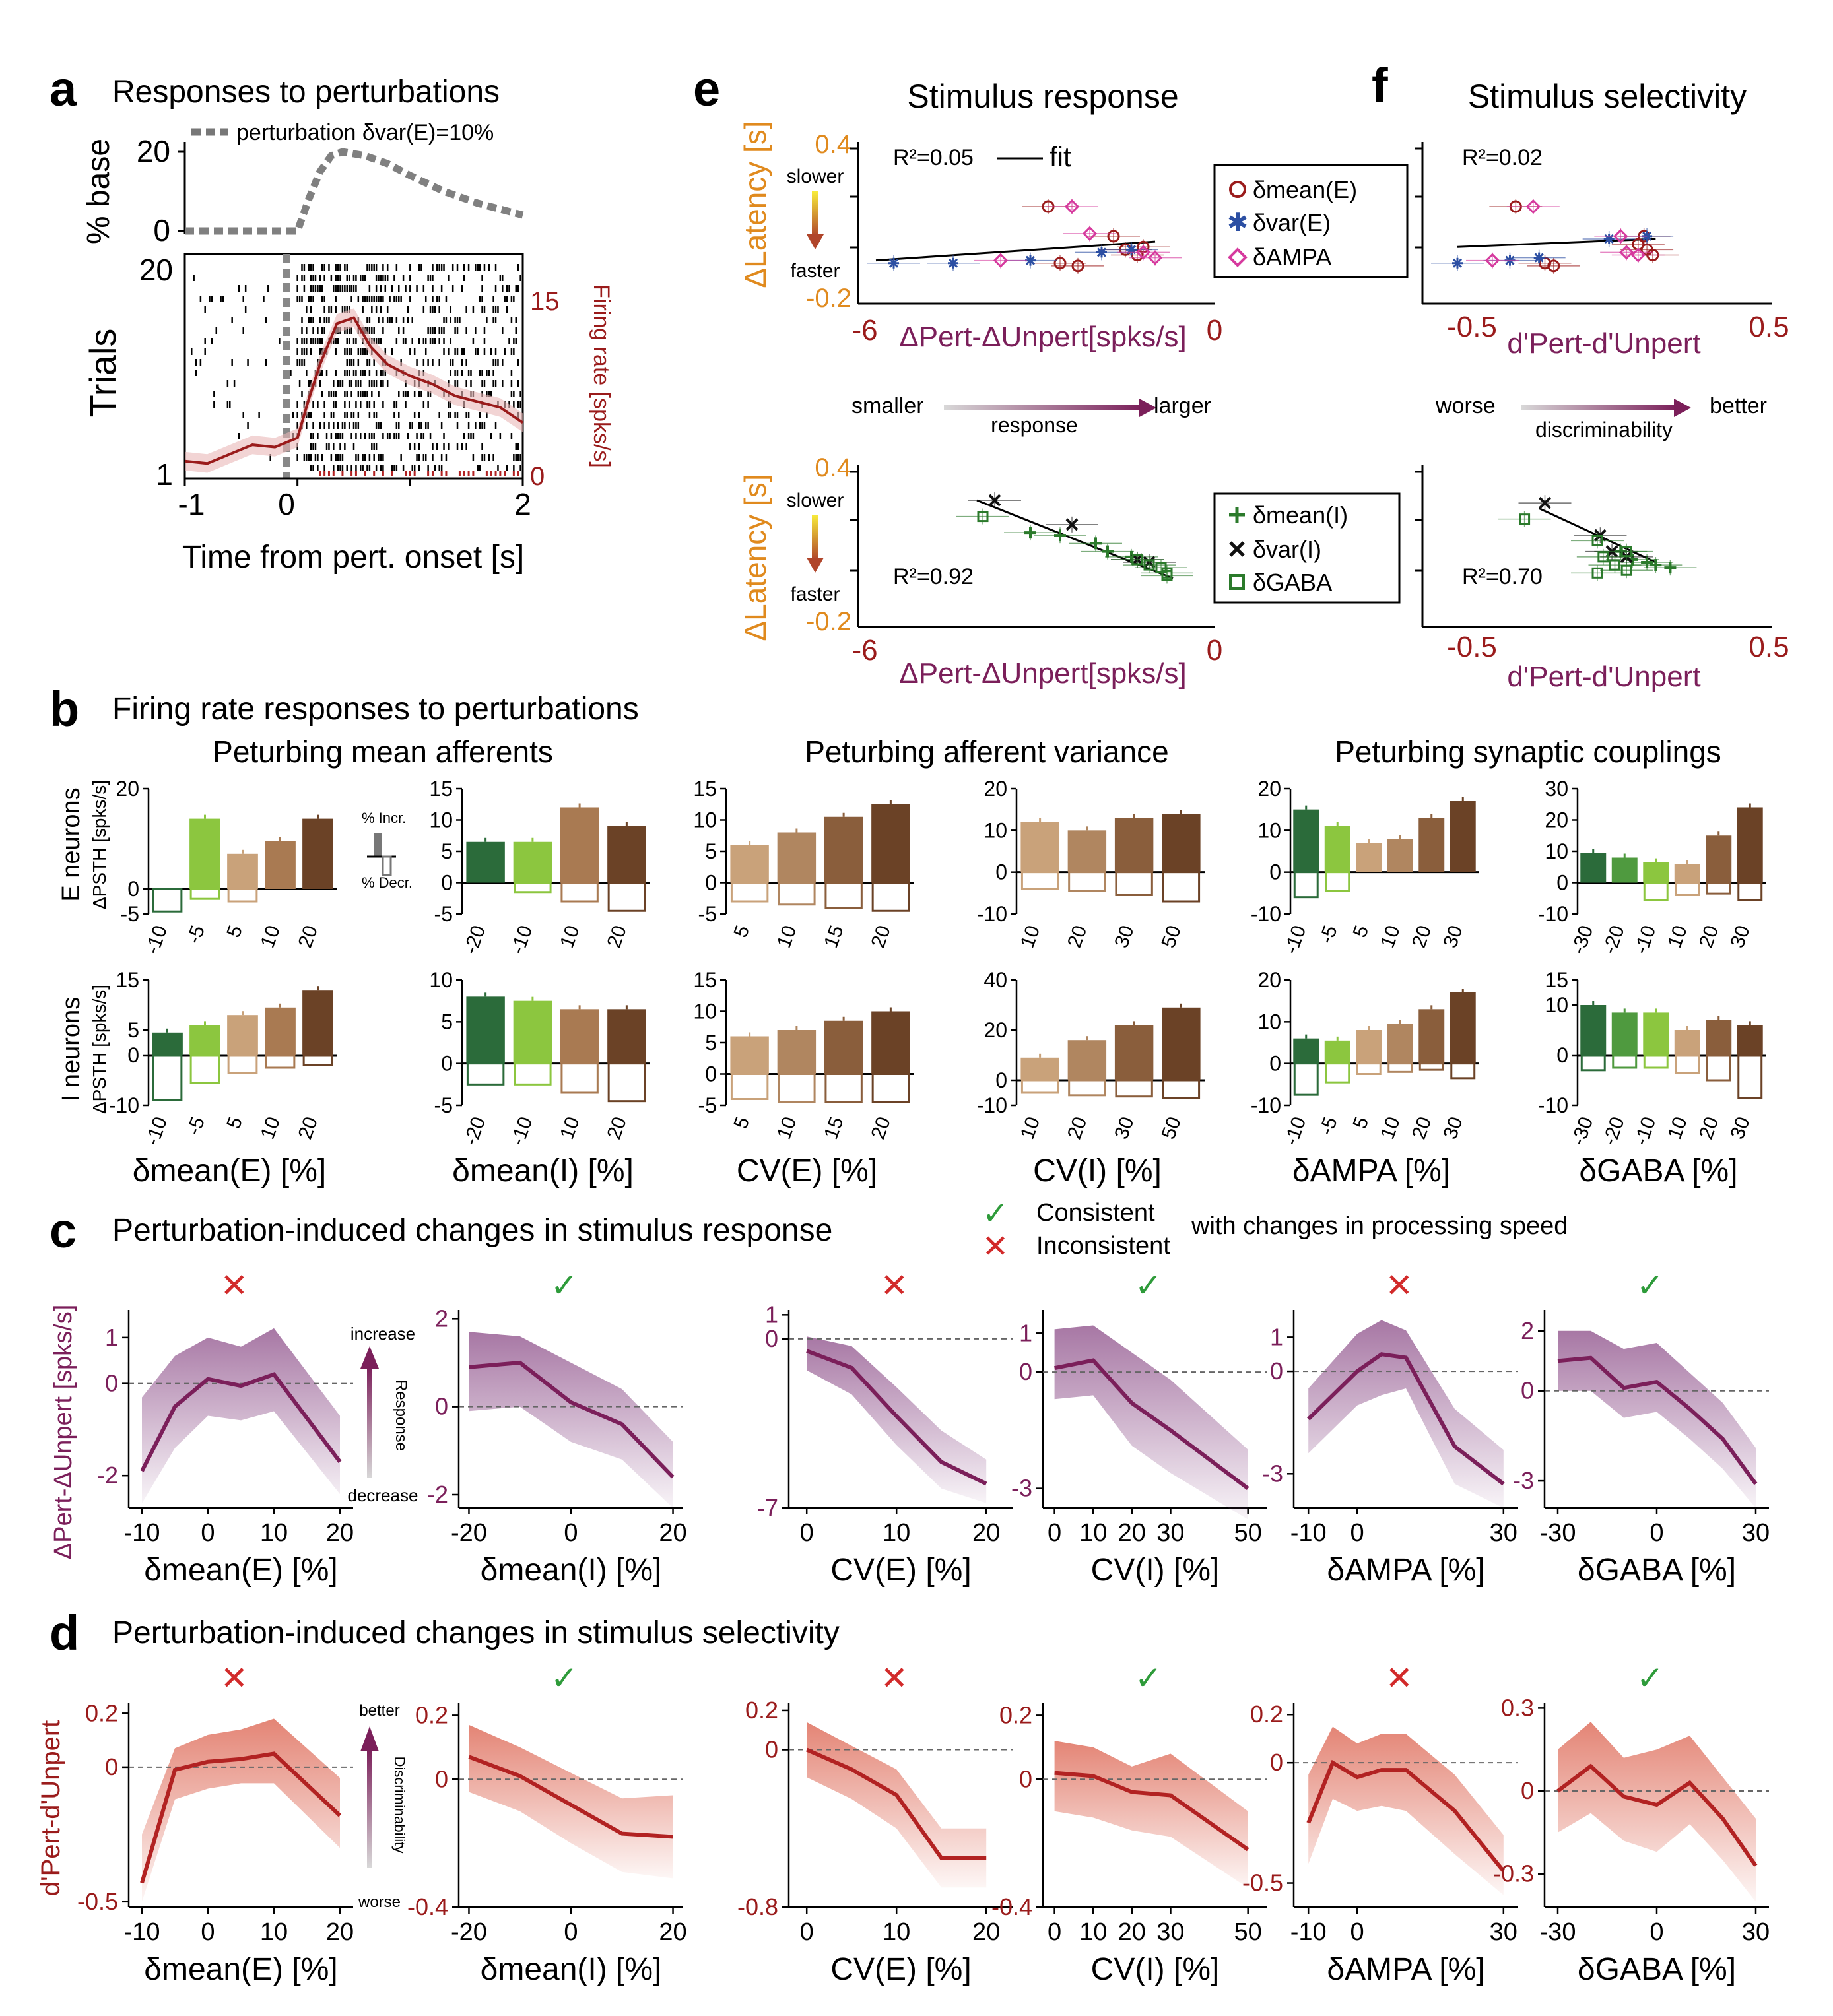 Image resolution: width=1833 pixels, height=2016 pixels. Describe the element at coordinates (1093, 1932) in the screenshot. I see `line-x-tick-label: 10` at that location.